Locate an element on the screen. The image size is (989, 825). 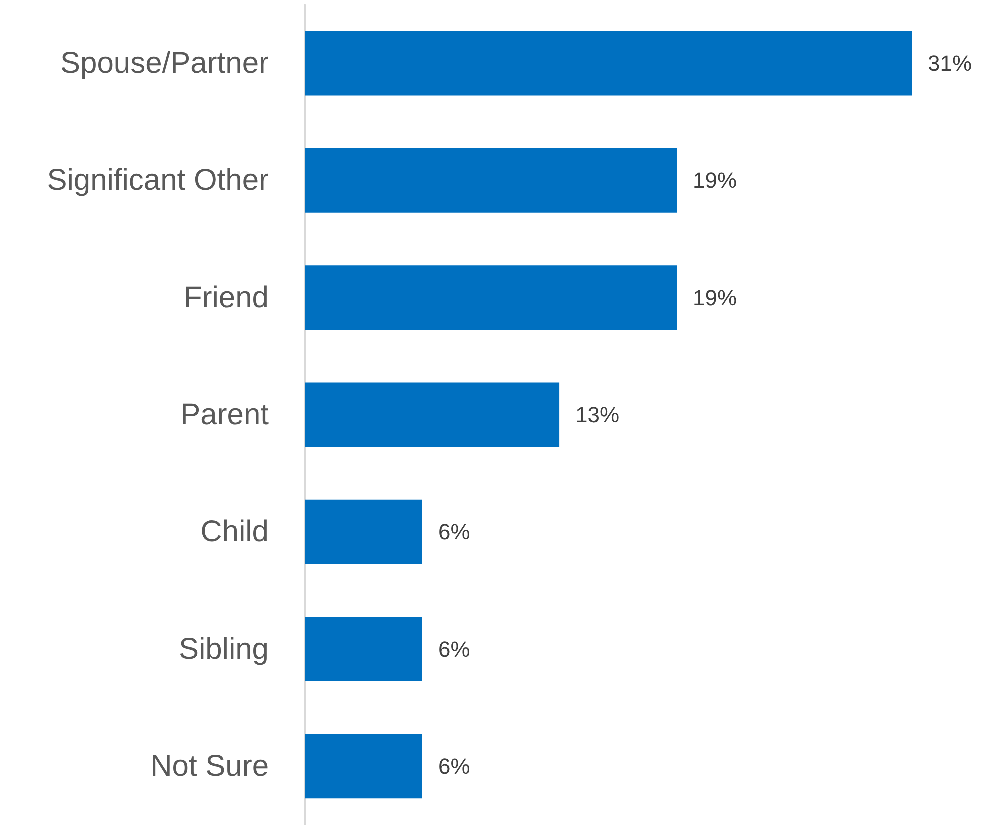
y-tick-label: Not Sure is located at coordinates (209, 766).